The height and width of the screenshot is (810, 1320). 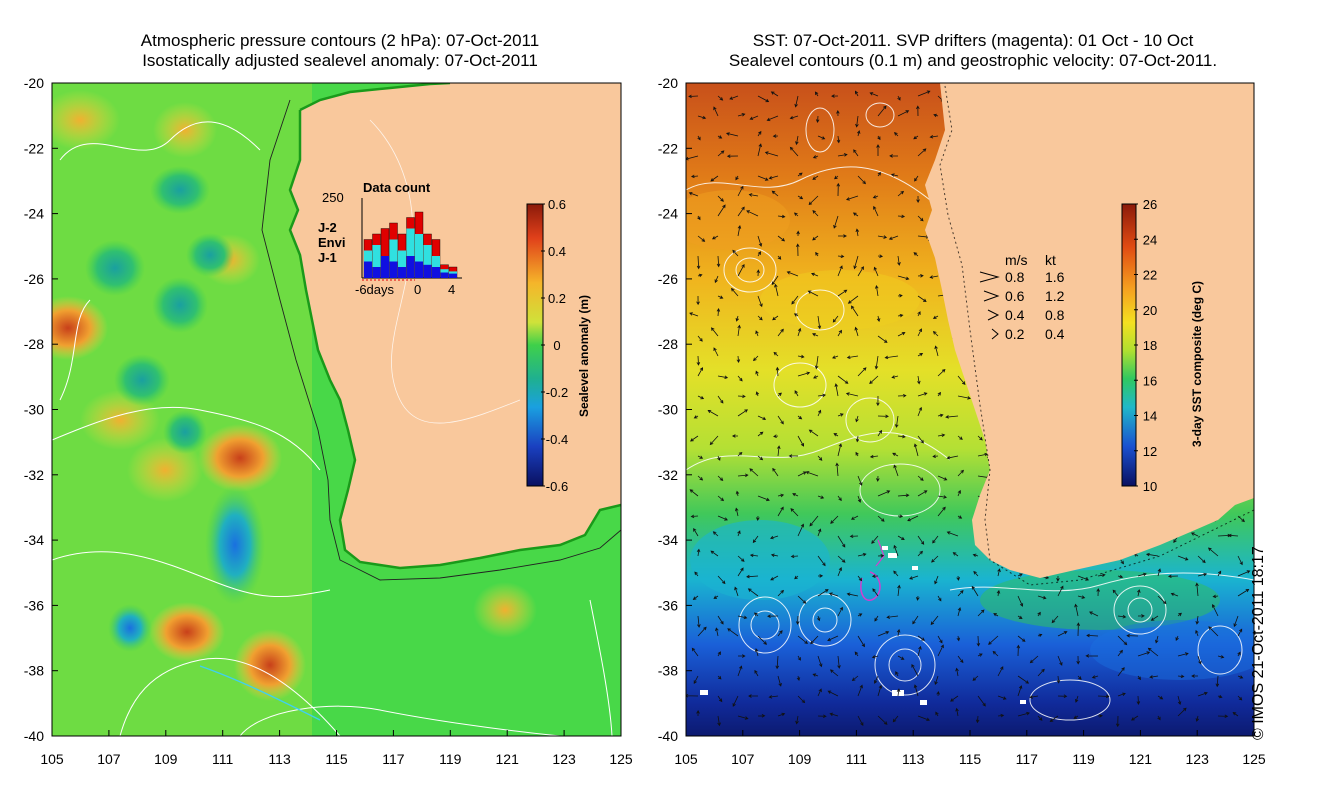 What do you see at coordinates (34, 475) in the screenshot?
I see `lat-tick-label: -32` at bounding box center [34, 475].